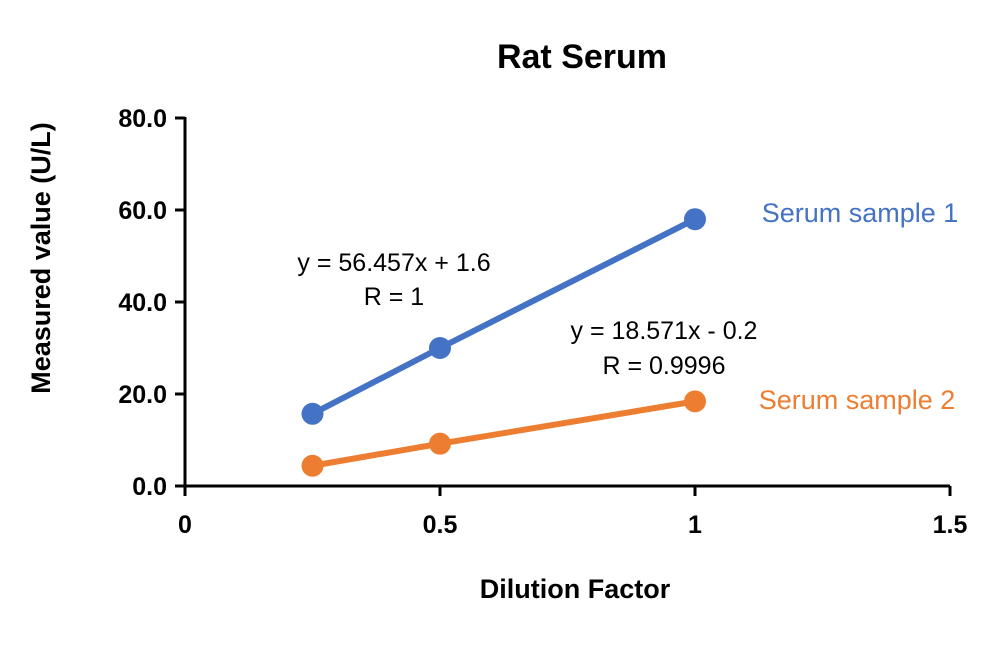 Image resolution: width=1000 pixels, height=650 pixels. I want to click on y-axis-title: Measured value (U/L), so click(41, 258).